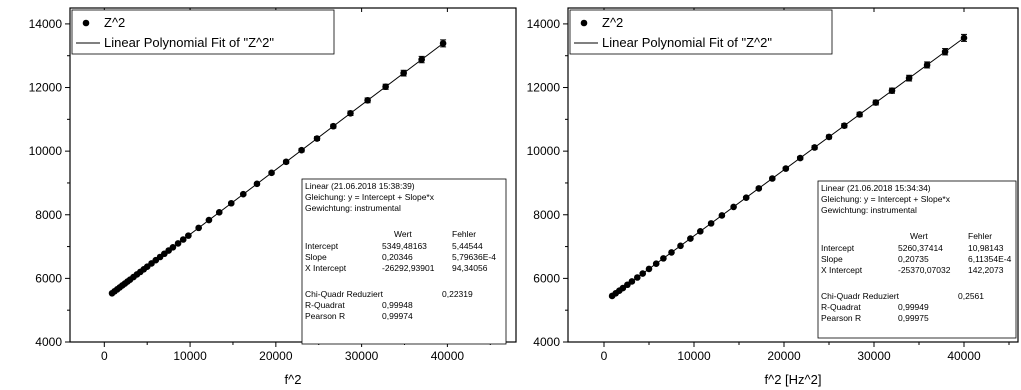 The width and height of the screenshot is (1021, 390). What do you see at coordinates (986, 248) in the screenshot?
I see `param-error: 10,98143` at bounding box center [986, 248].